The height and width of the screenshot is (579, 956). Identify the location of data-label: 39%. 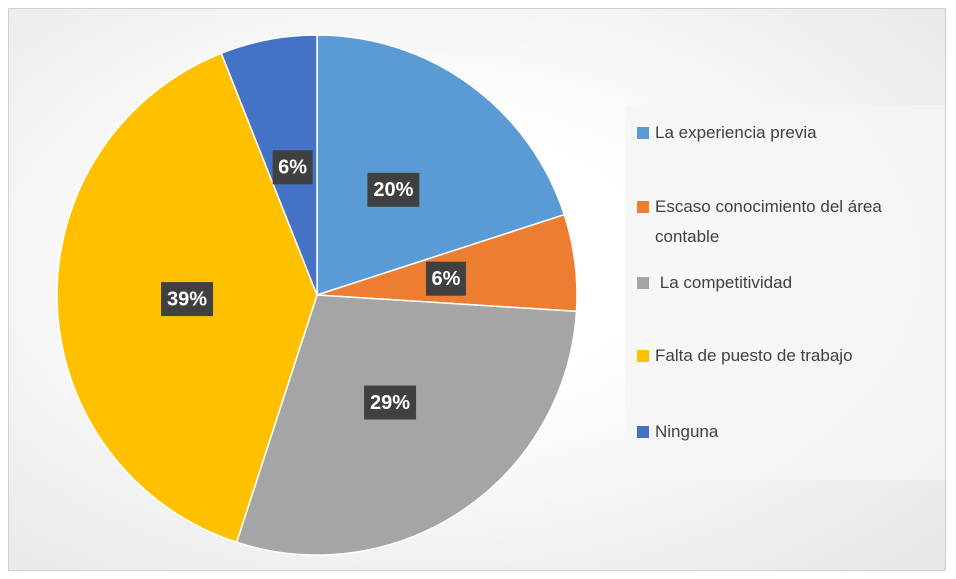
(187, 299).